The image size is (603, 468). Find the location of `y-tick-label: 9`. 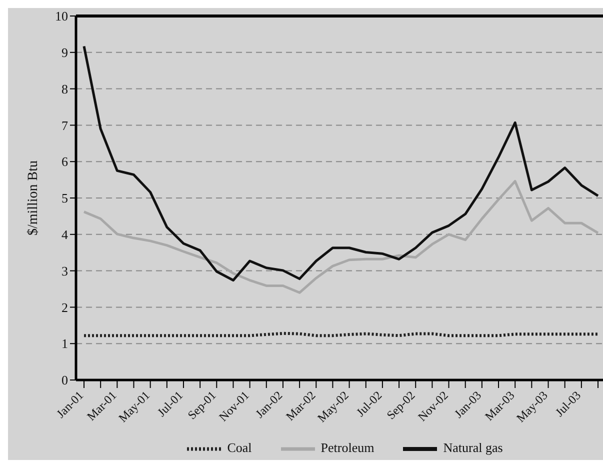

y-tick-label: 9 is located at coordinates (65, 52).